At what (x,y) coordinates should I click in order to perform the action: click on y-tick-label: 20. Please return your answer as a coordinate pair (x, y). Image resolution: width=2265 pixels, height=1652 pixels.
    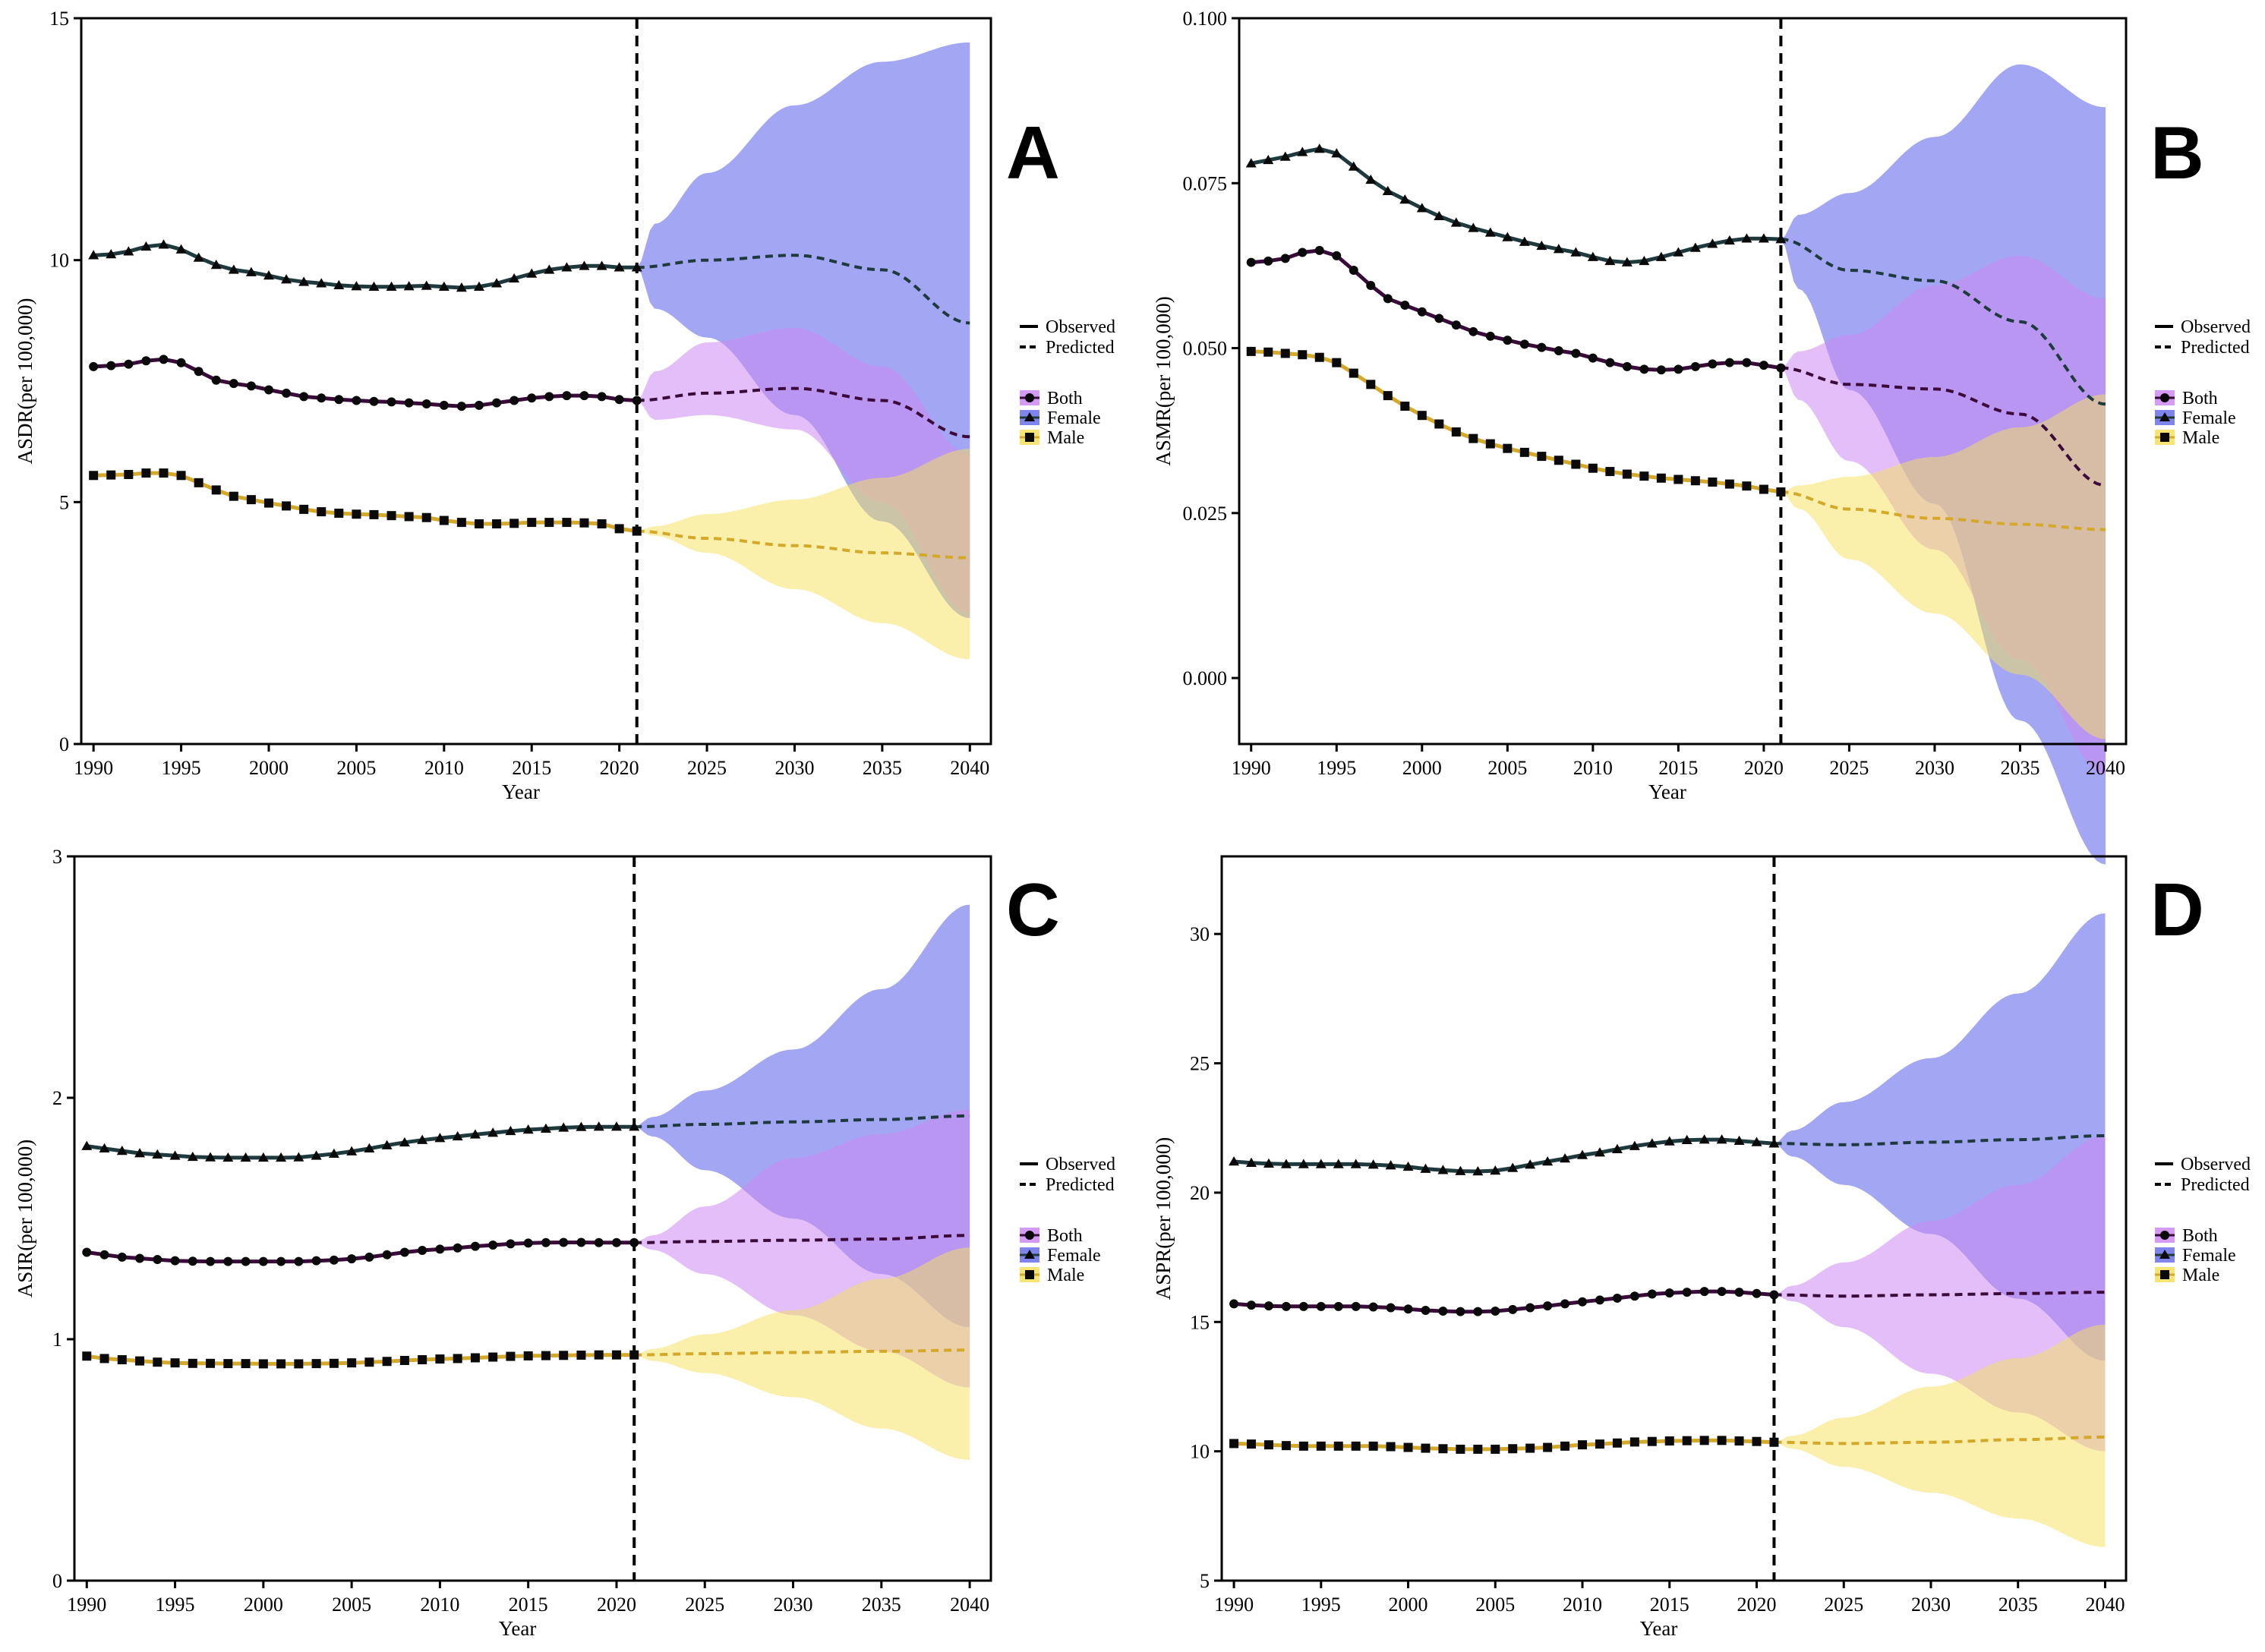
    Looking at the image, I should click on (1200, 1193).